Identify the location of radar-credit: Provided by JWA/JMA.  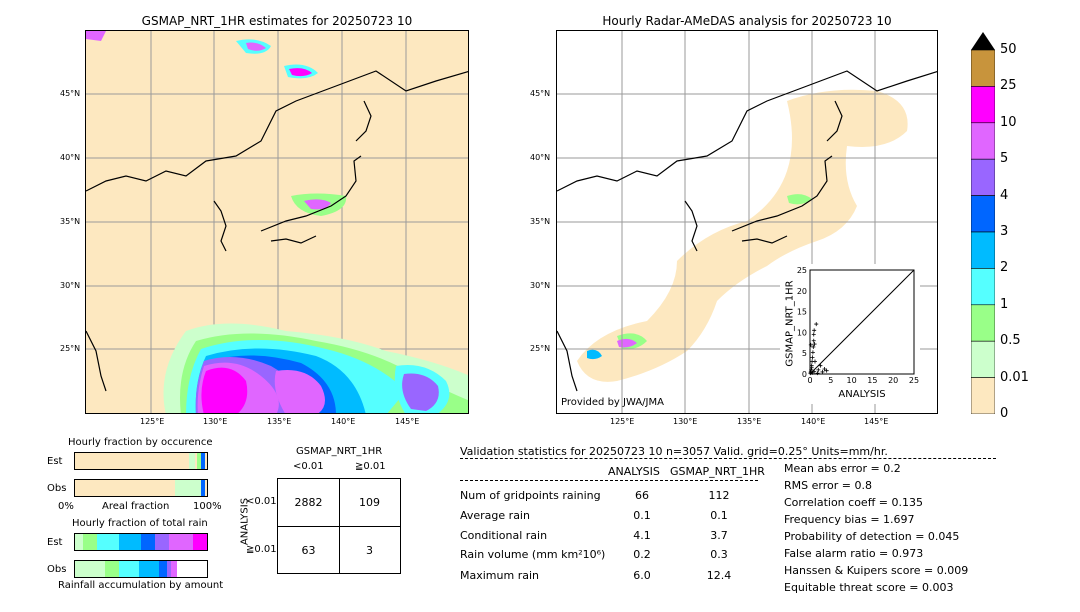
(612, 402).